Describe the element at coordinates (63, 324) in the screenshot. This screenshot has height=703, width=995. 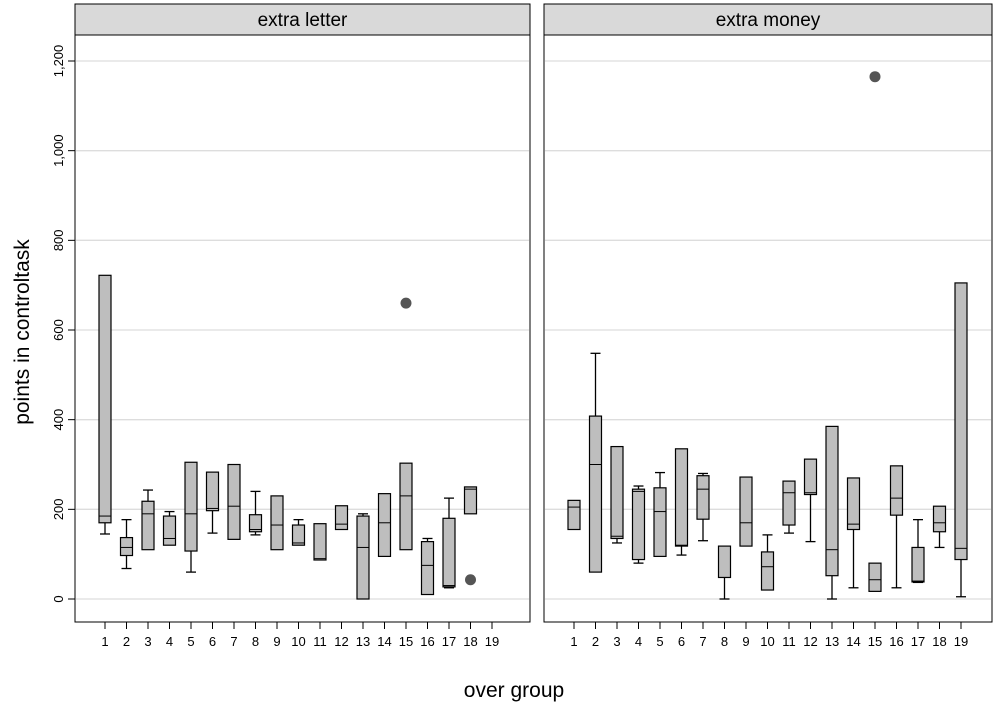
I see `y-axis: 0 200 400 600 800 1,000 1,200` at that location.